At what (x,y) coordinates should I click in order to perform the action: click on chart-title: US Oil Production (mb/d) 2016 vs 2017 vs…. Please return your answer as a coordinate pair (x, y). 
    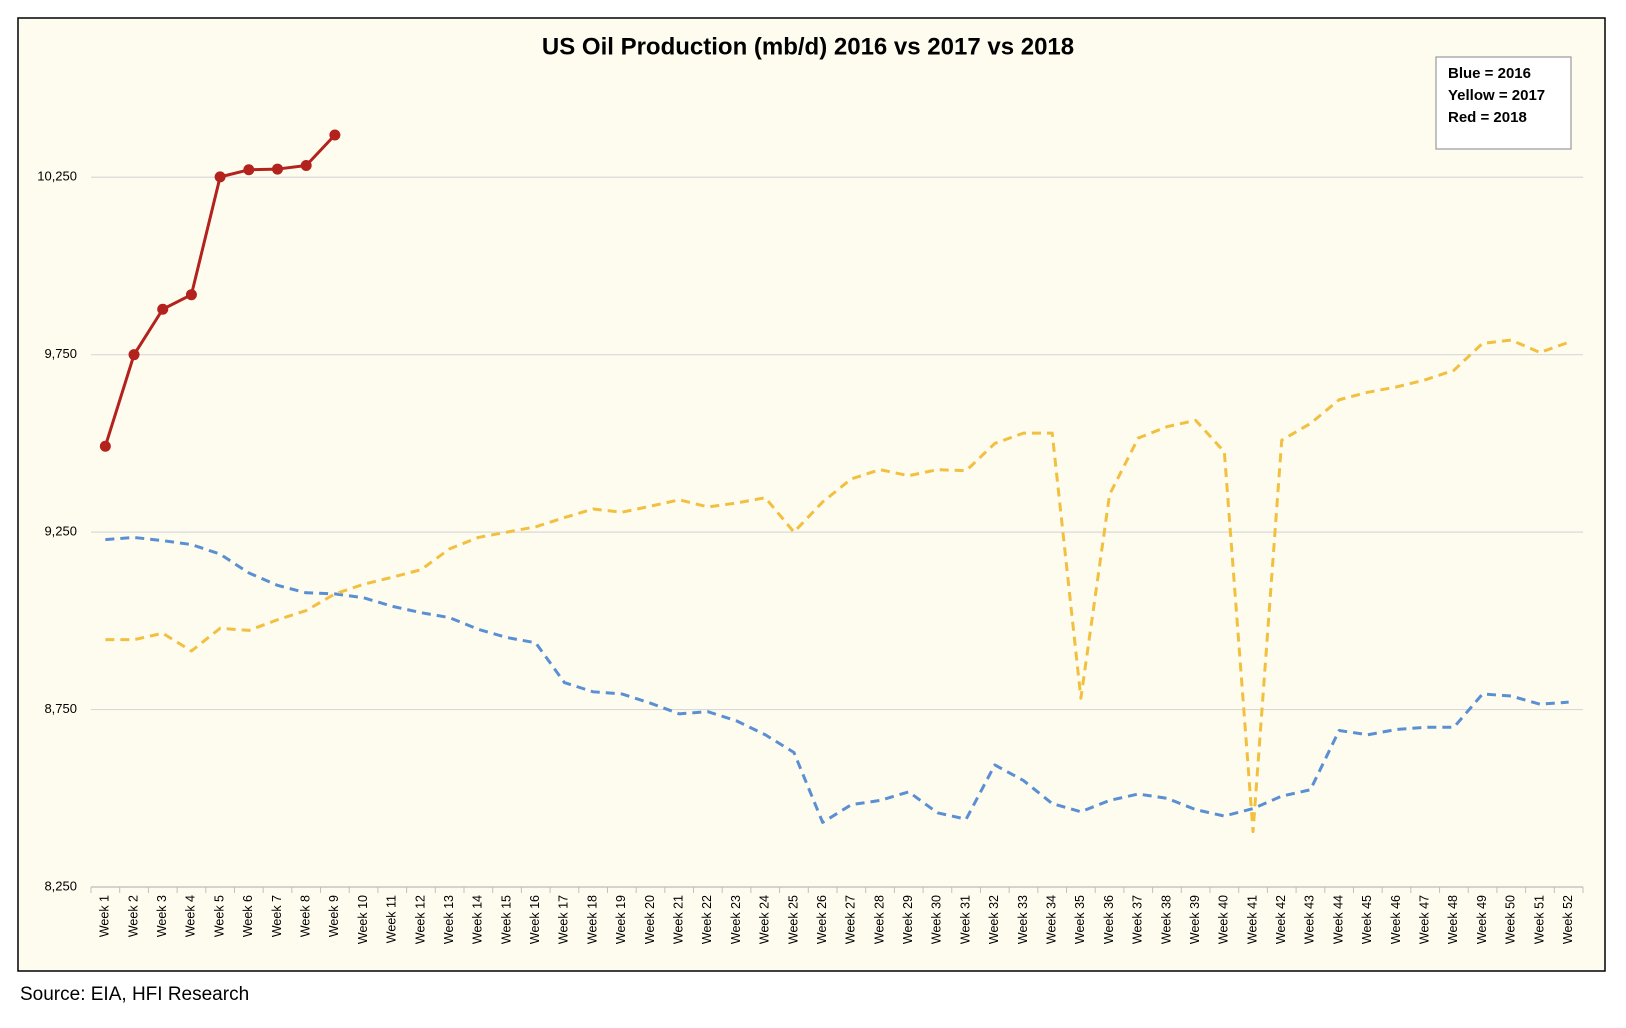
    Looking at the image, I should click on (808, 46).